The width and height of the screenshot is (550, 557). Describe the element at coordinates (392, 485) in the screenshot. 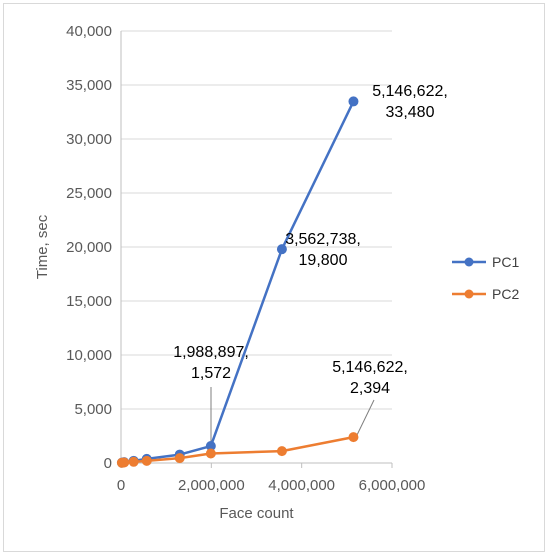

I see `x-tick-label: 6,000,000` at that location.